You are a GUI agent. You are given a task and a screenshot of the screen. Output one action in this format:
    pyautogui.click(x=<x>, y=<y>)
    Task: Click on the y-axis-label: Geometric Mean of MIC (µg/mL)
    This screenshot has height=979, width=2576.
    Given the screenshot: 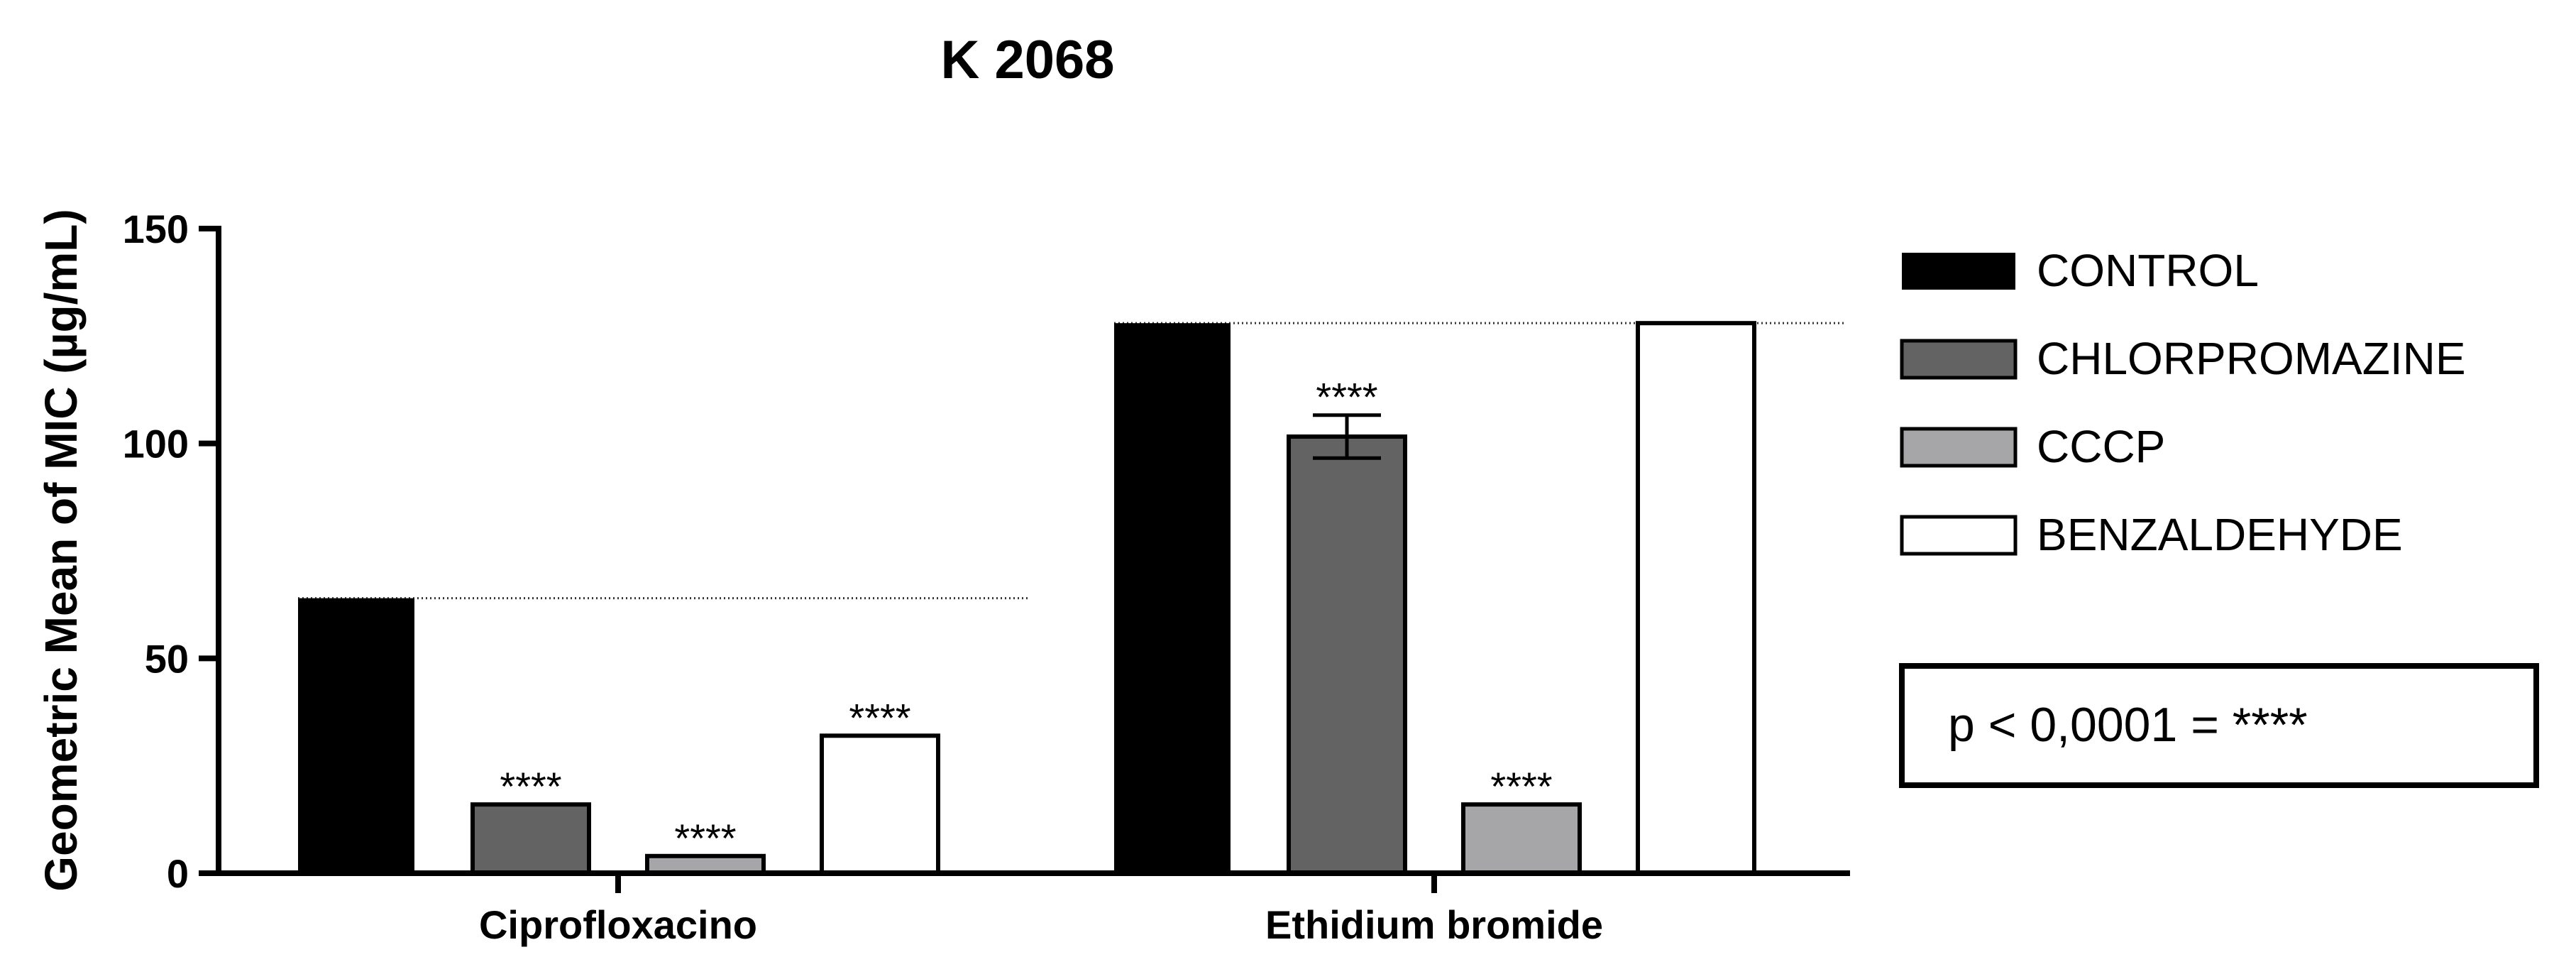 What is the action you would take?
    pyautogui.click(x=61, y=550)
    